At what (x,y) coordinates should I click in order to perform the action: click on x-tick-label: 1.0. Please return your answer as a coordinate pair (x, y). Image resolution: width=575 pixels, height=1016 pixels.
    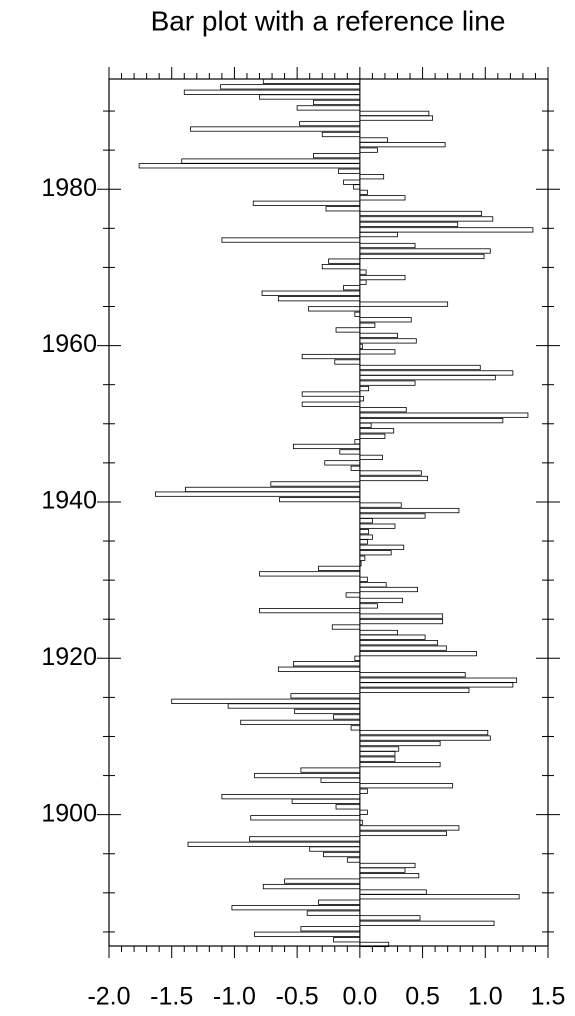
    Looking at the image, I should click on (485, 997).